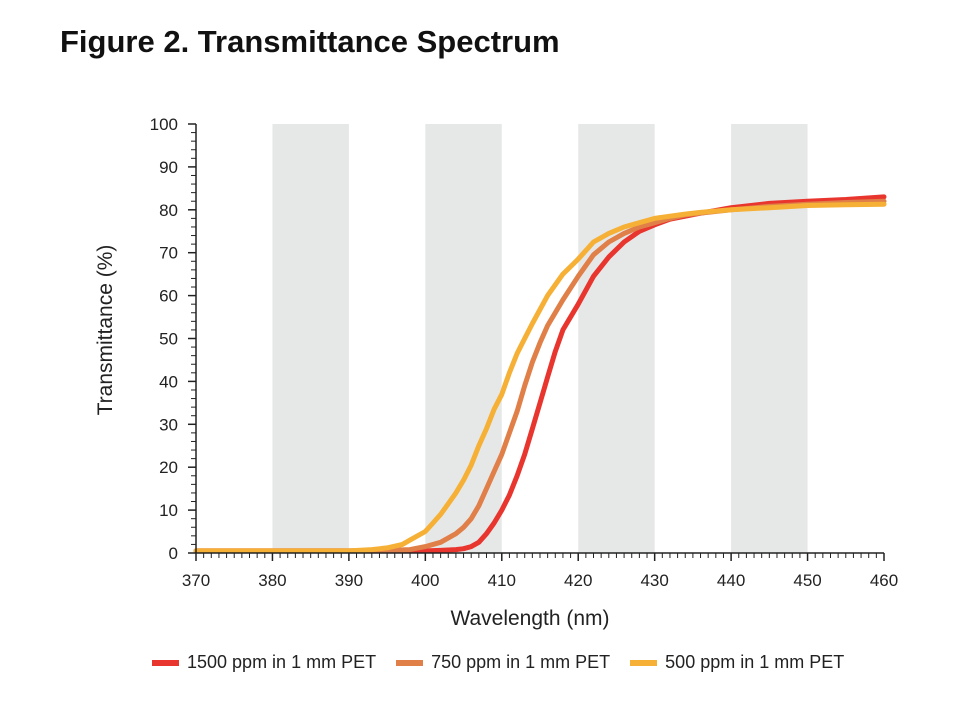 The height and width of the screenshot is (708, 975). I want to click on y-tick-label-50: 50, so click(168, 339).